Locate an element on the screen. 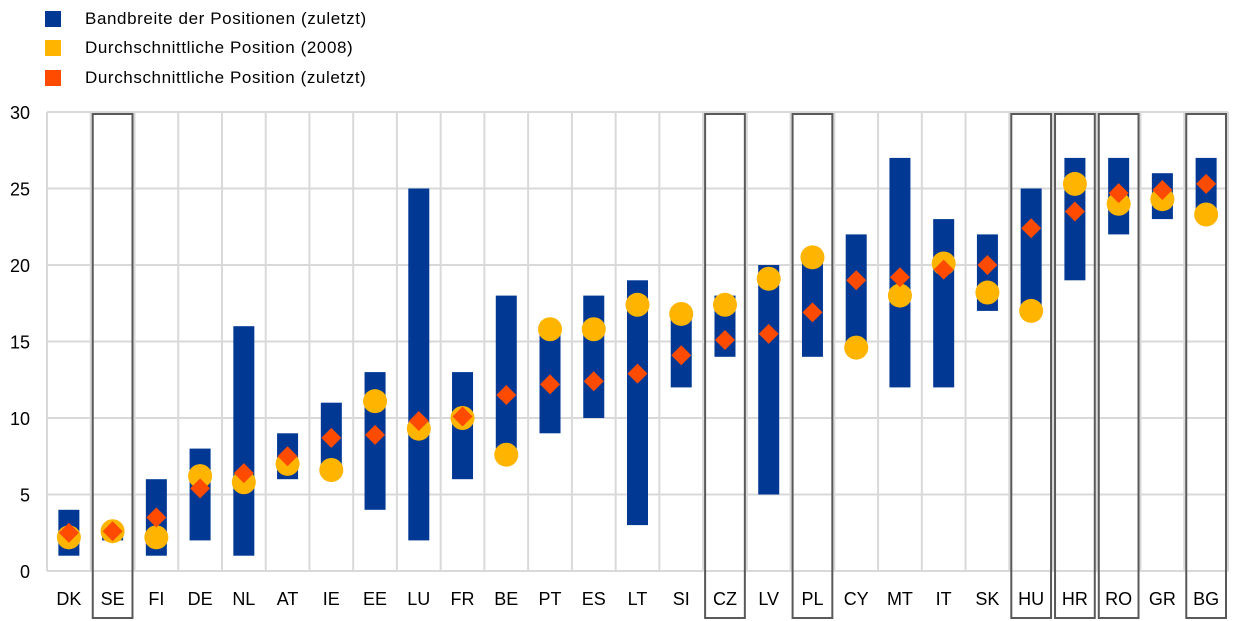 This screenshot has height=621, width=1240. x-tick-label: EE is located at coordinates (375, 599).